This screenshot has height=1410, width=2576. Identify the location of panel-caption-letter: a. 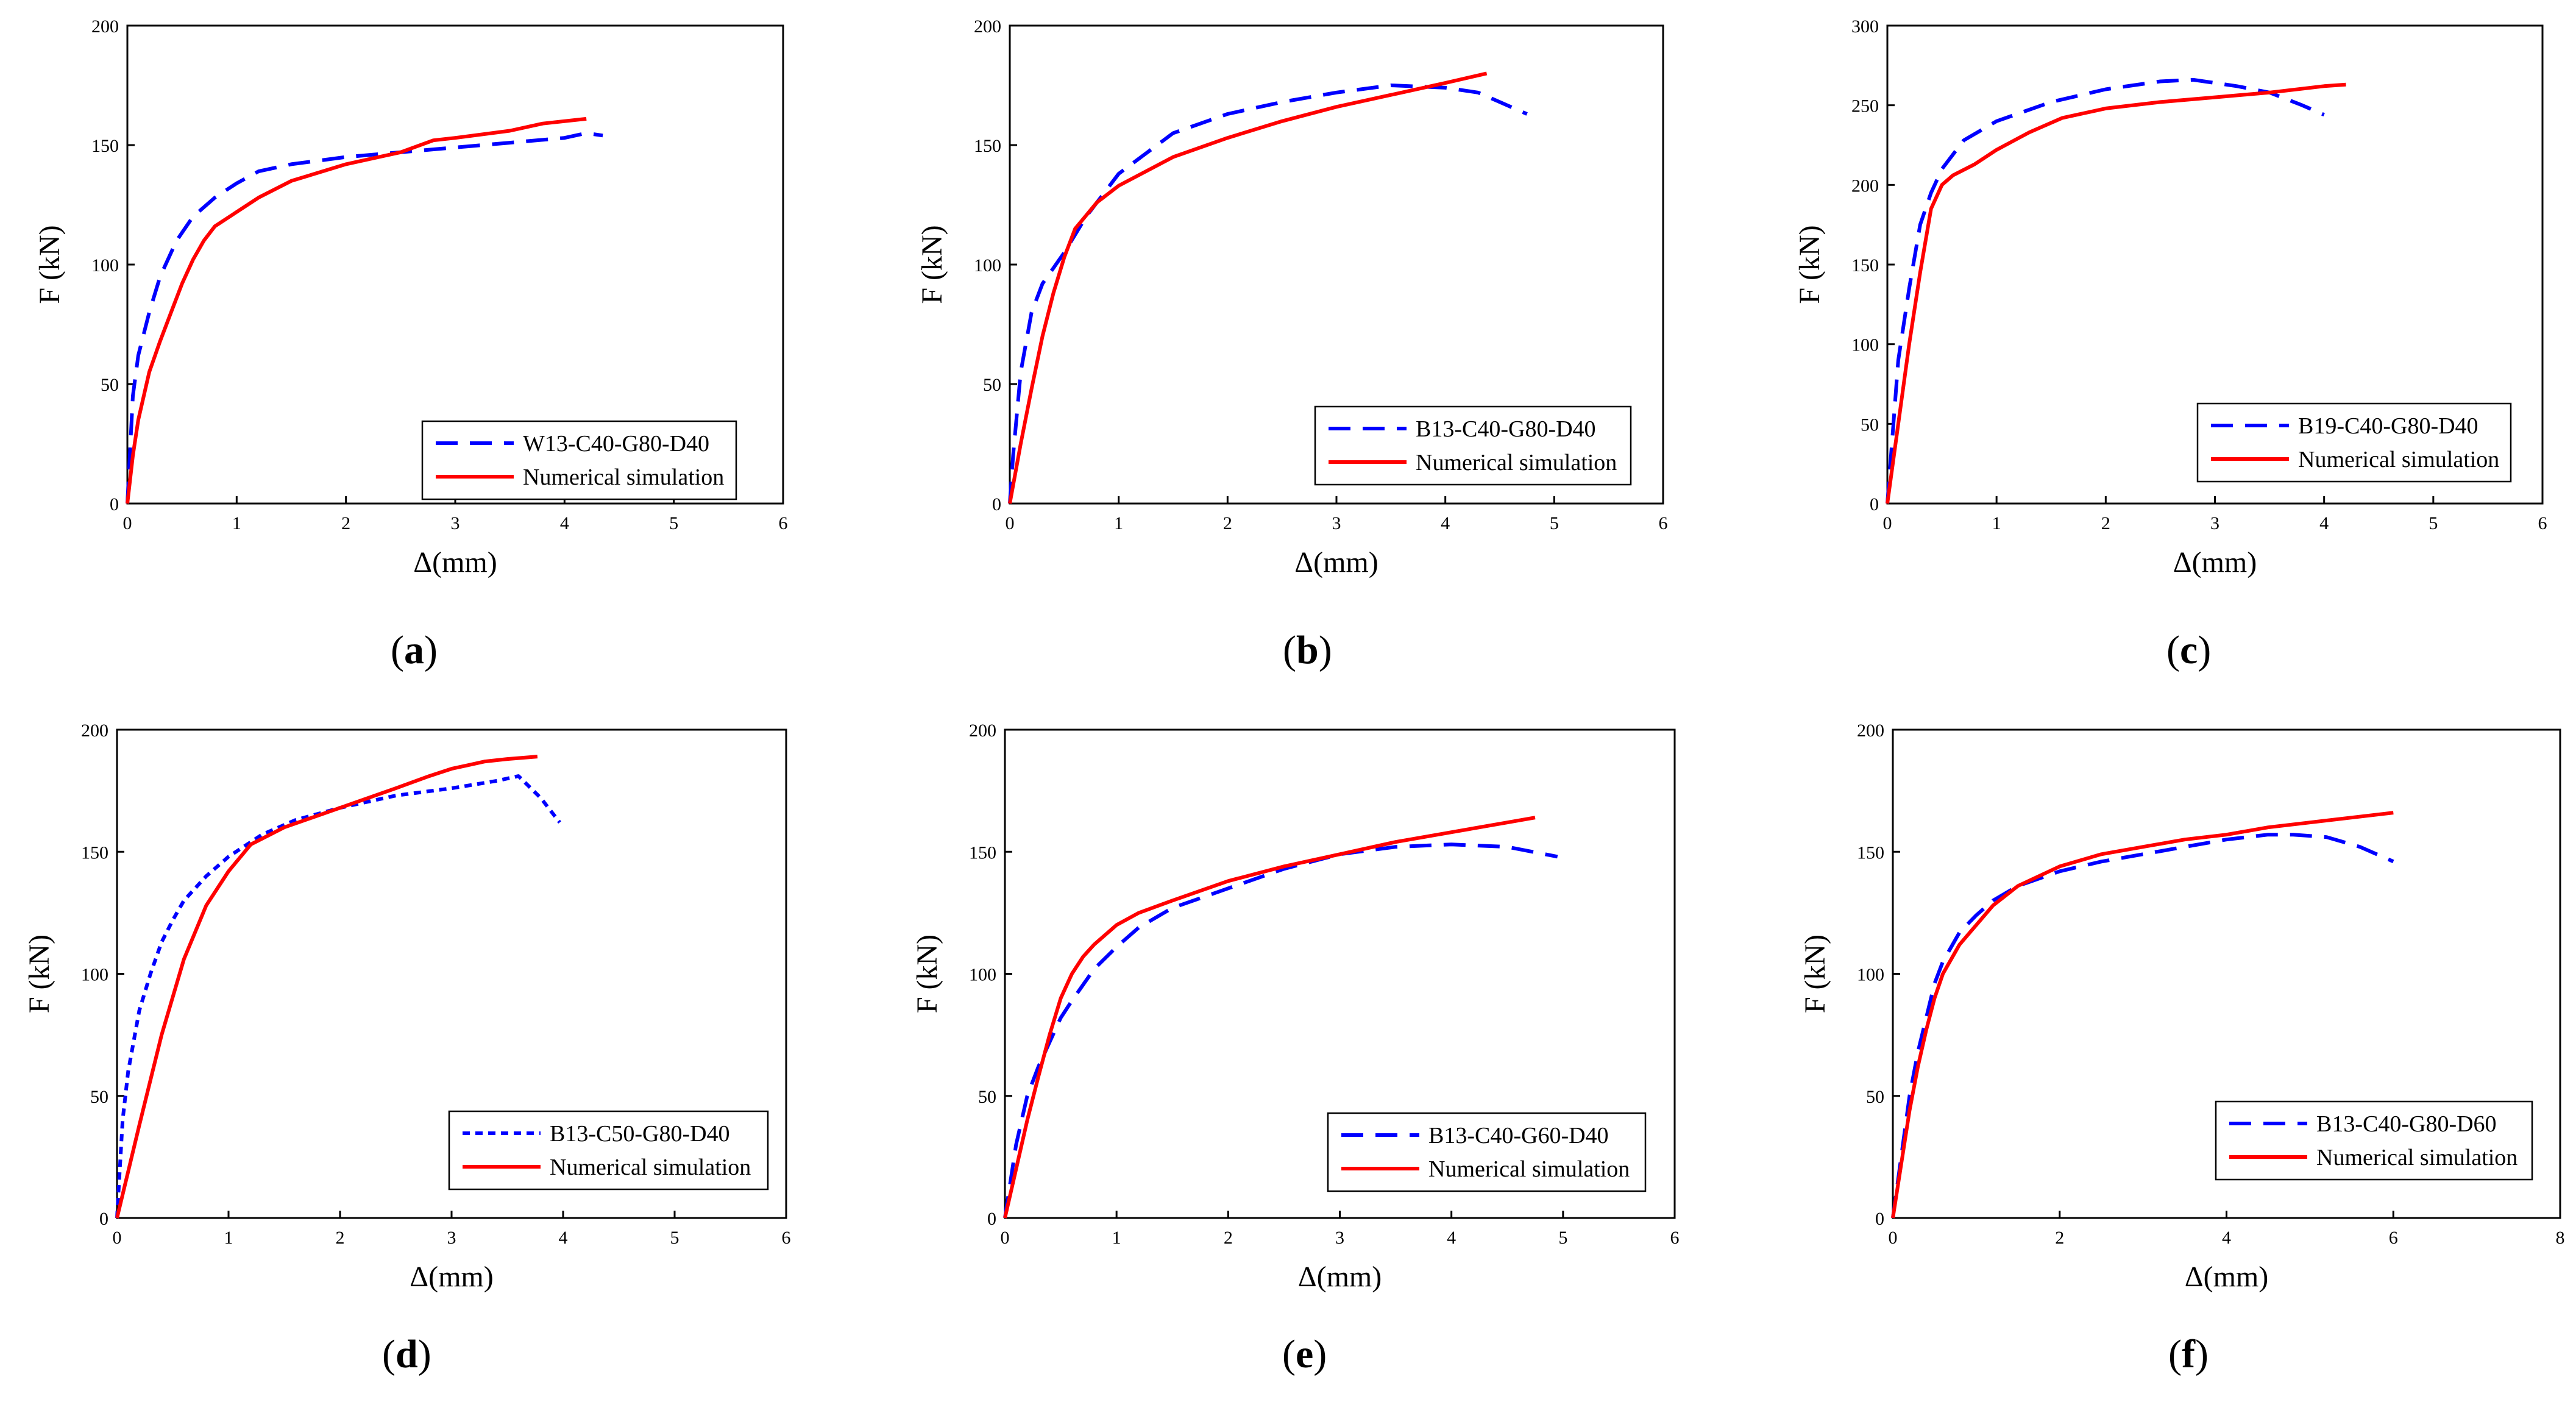
(414, 650).